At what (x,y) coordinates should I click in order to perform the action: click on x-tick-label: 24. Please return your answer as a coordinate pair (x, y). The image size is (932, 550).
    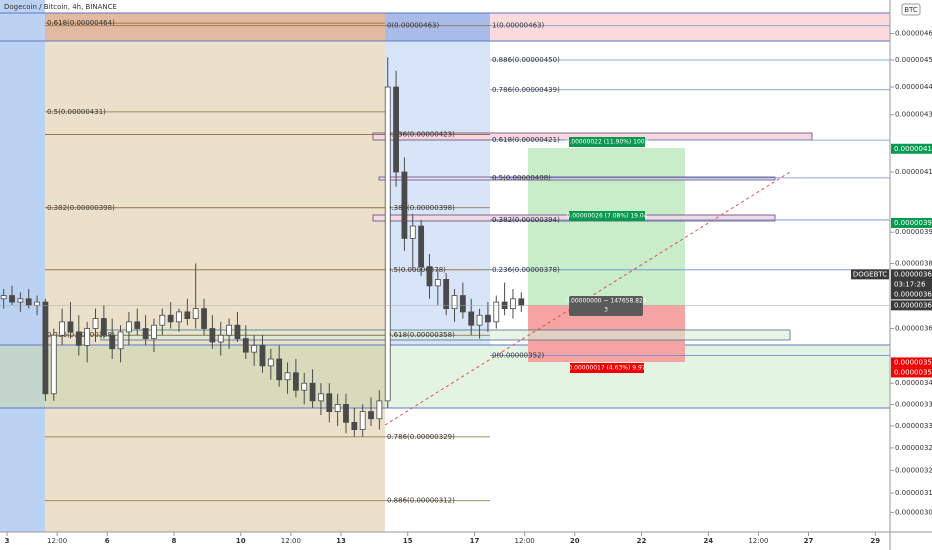
    Looking at the image, I should click on (708, 541).